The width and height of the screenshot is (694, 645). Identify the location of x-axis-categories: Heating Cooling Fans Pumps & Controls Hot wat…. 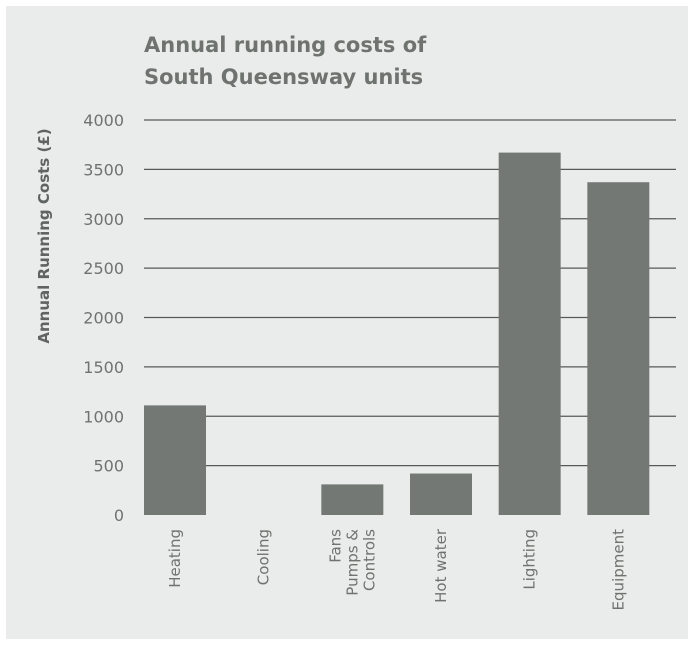
(396, 569).